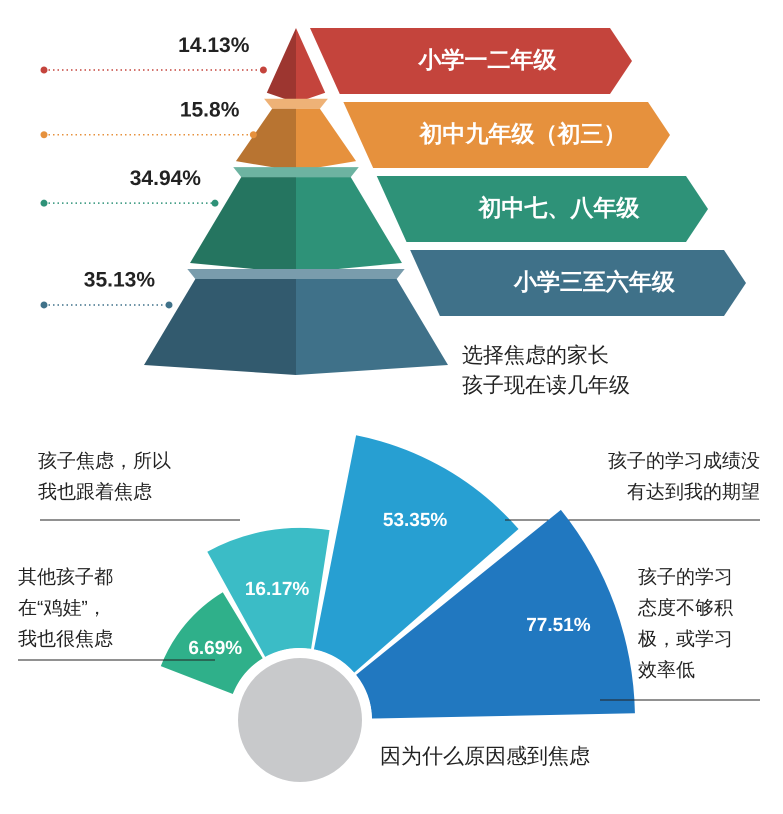 The width and height of the screenshot is (783, 814). Describe the element at coordinates (210, 110) in the screenshot. I see `data-label: 15.8%` at that location.